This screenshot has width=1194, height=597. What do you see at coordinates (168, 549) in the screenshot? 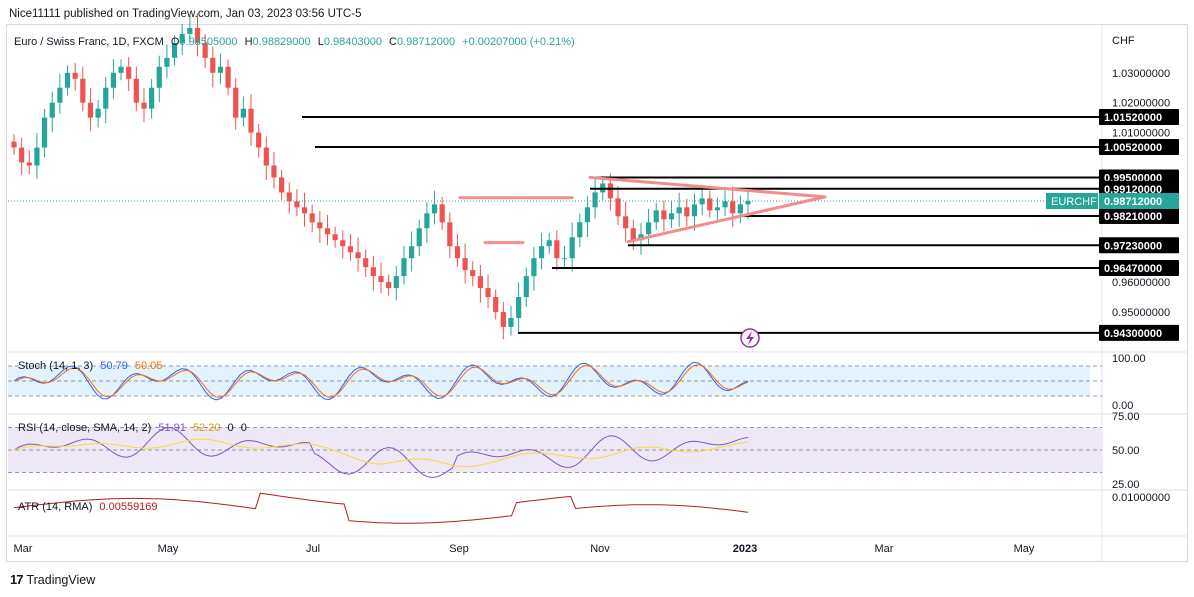
I see `time-axis-tick: May` at bounding box center [168, 549].